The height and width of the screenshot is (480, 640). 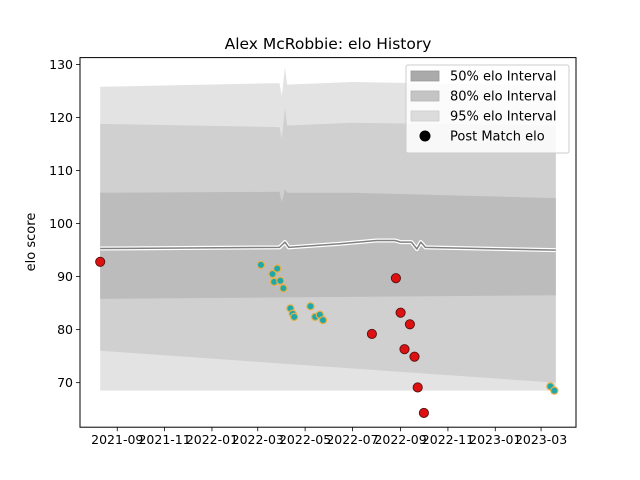 What do you see at coordinates (258, 439) in the screenshot?
I see `x-tick-label: 2022-03` at bounding box center [258, 439].